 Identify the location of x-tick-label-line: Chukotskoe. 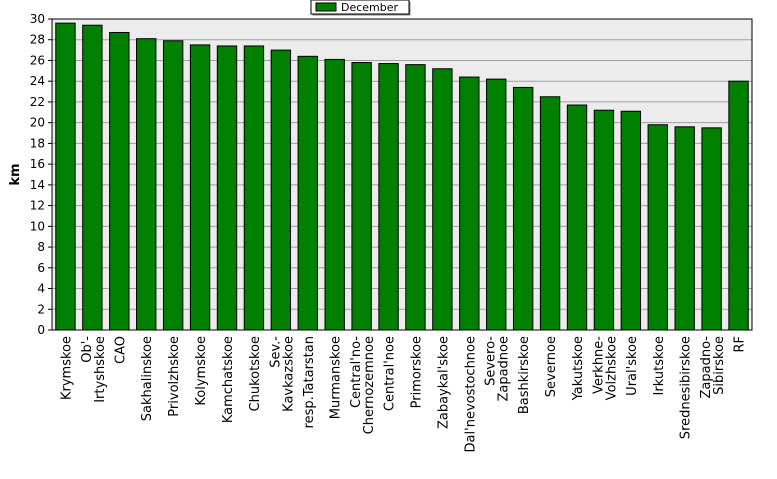
(255, 373).